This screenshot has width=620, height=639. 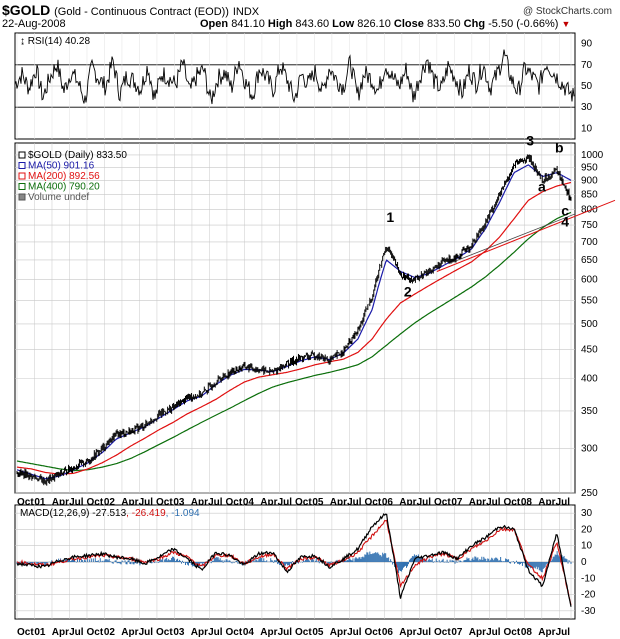 What do you see at coordinates (477, 215) in the screenshot?
I see `elliott-wave-labels: 1 2 3 a b c4` at bounding box center [477, 215].